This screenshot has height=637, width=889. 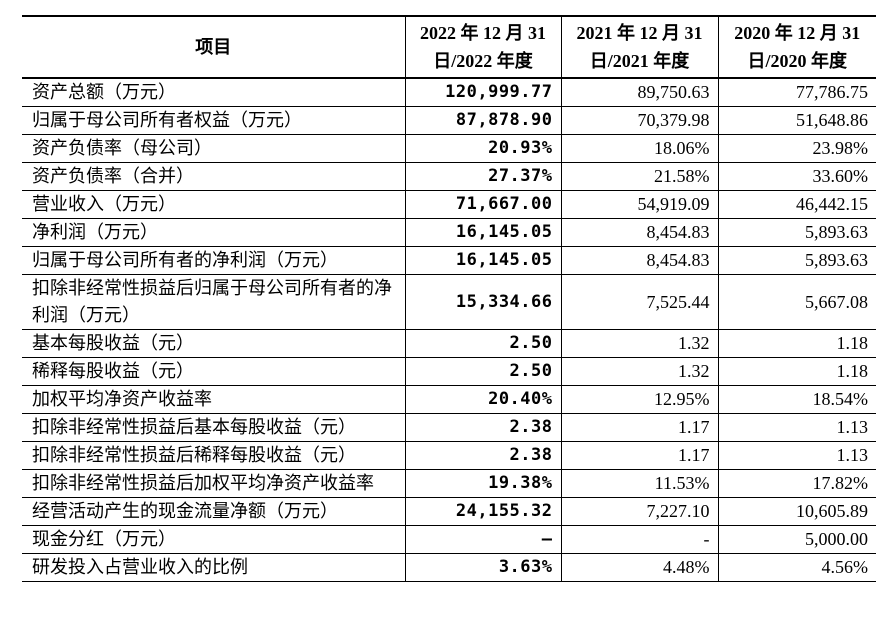 I want to click on value-cell: 33.60%, so click(x=796, y=176).